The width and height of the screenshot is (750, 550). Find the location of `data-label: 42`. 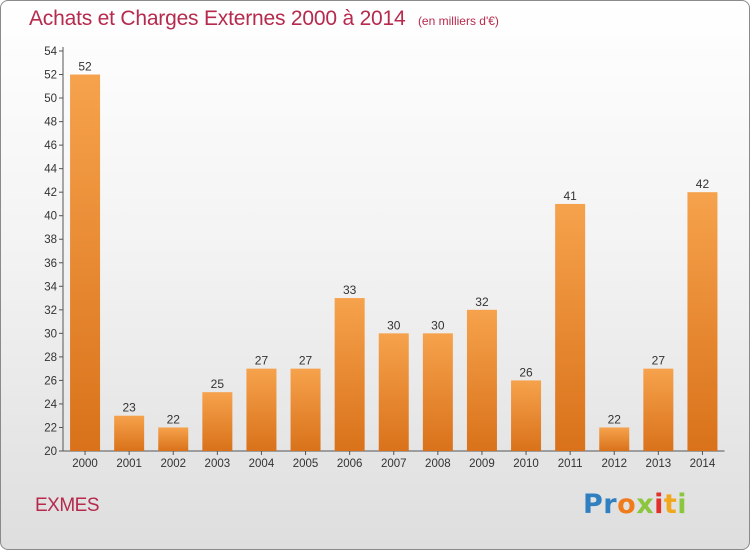

data-label: 42 is located at coordinates (703, 184).